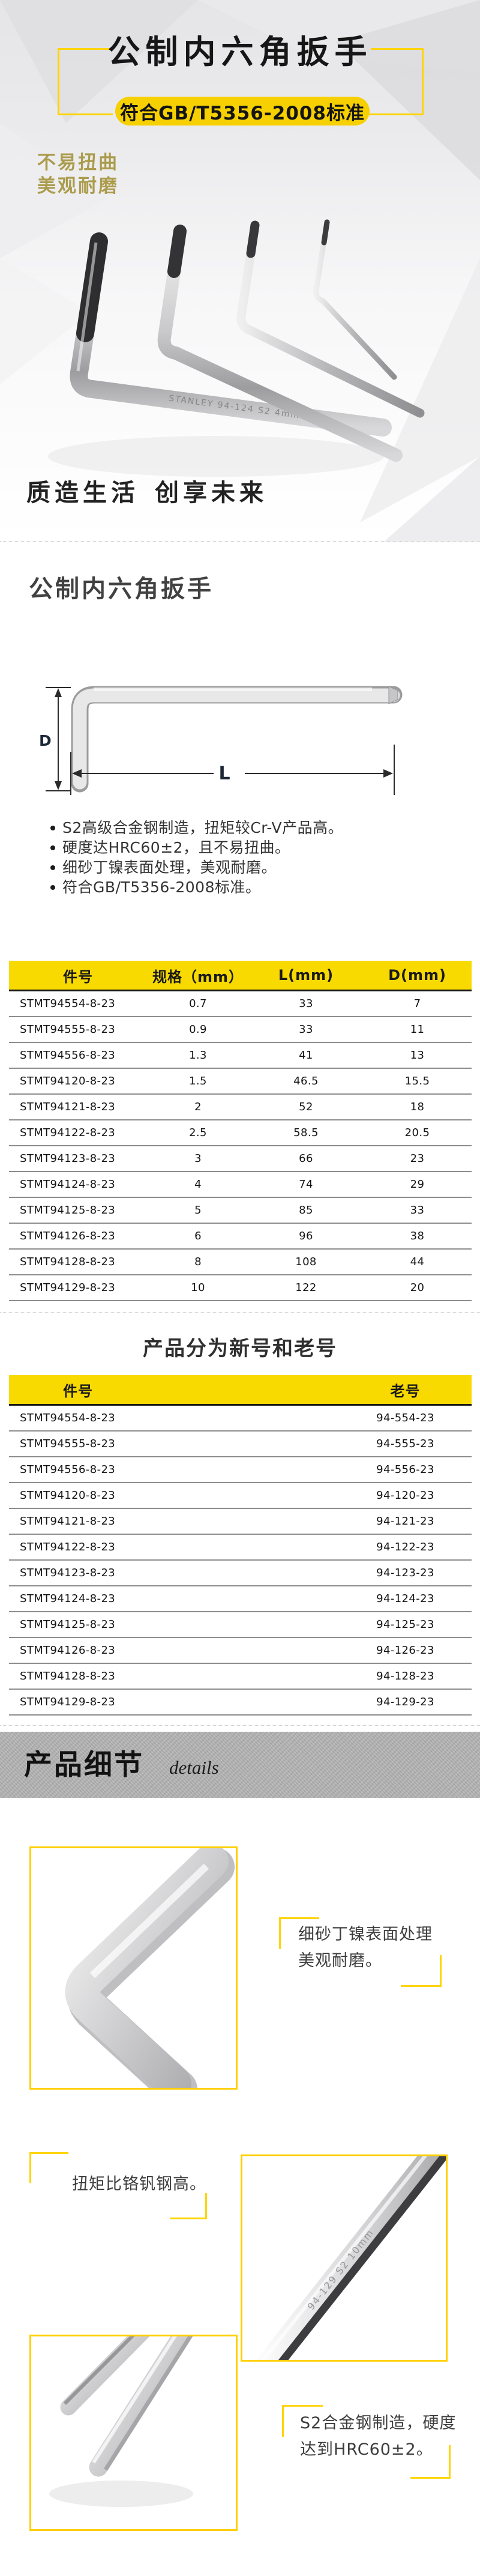  I want to click on spec-header-d: D(mm), so click(417, 976).